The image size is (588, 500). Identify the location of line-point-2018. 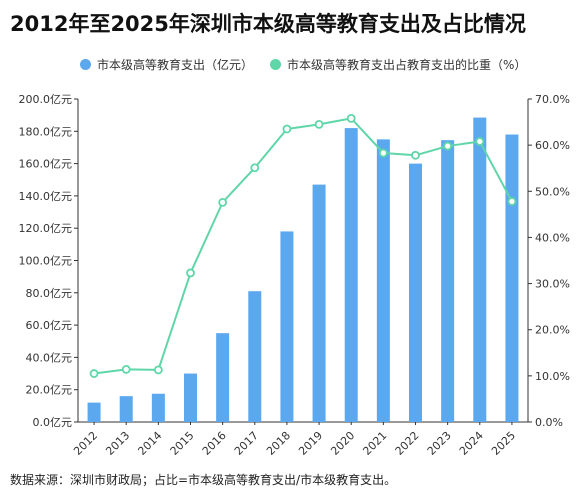
(287, 129).